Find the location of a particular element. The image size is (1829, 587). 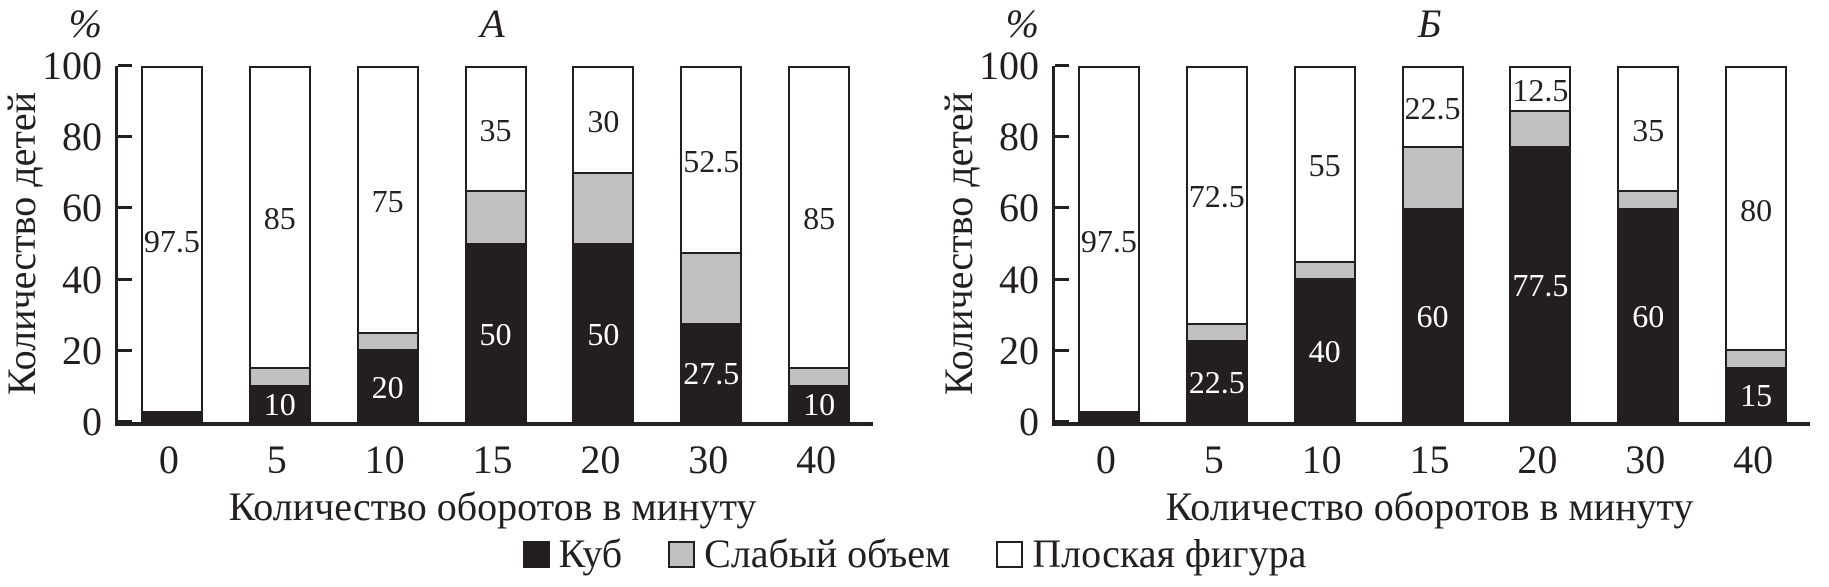

segment-value-label: 10 is located at coordinates (279, 404).